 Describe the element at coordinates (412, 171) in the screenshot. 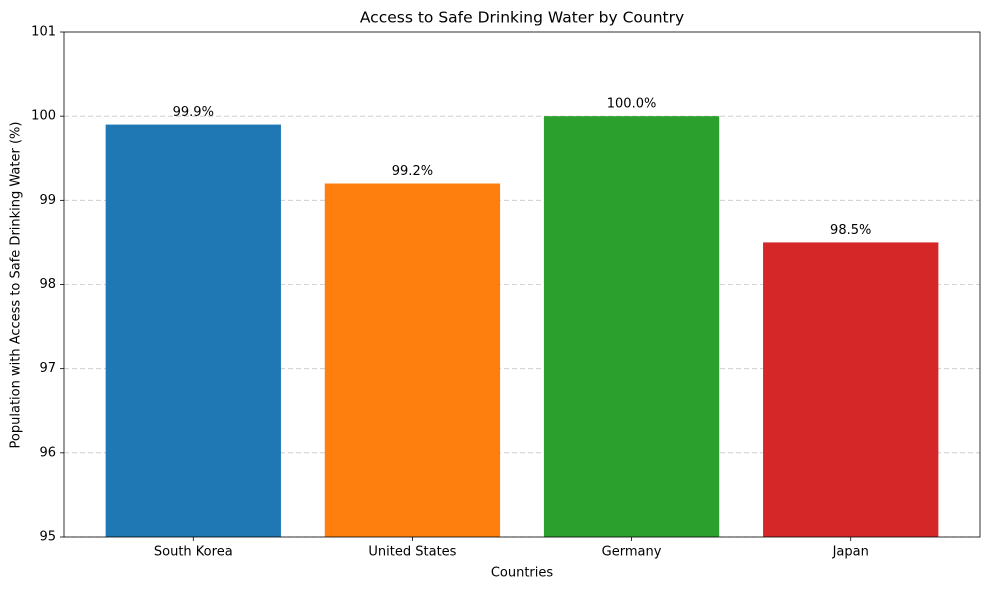

I see `value-label: 99.2%` at that location.